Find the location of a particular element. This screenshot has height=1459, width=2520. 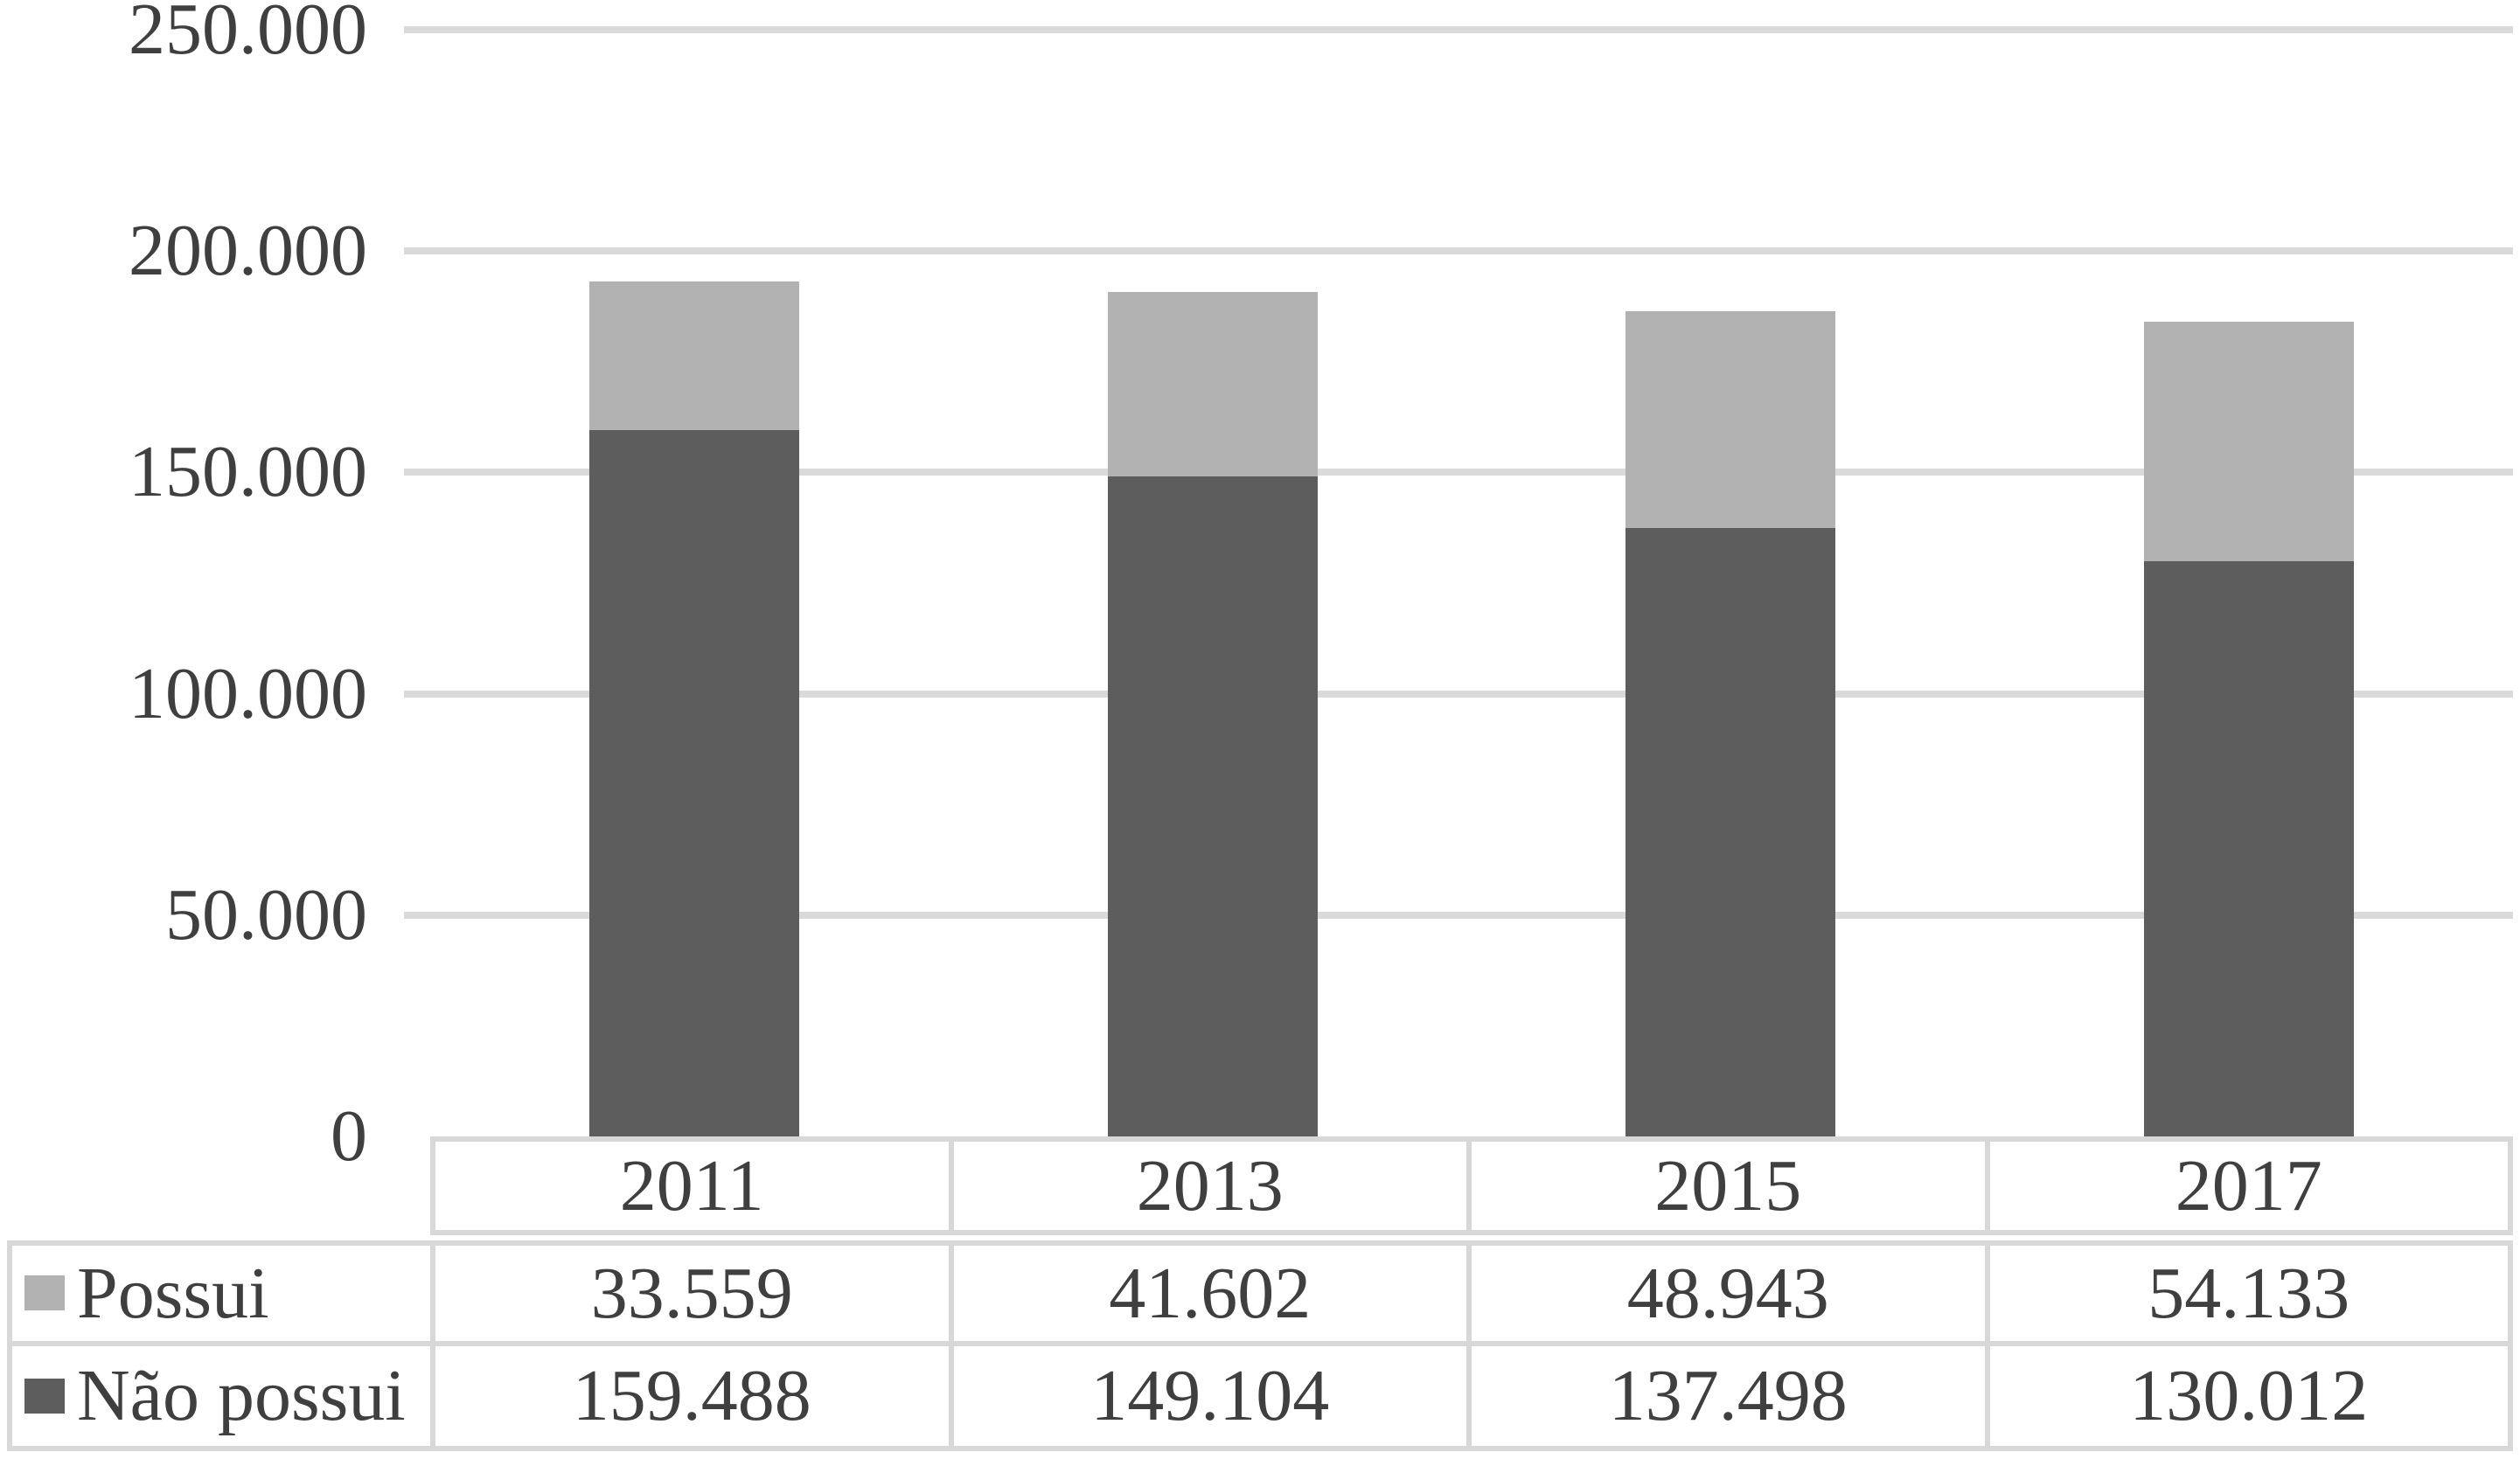

bar-segment-2015-não-possui is located at coordinates (1730, 832).